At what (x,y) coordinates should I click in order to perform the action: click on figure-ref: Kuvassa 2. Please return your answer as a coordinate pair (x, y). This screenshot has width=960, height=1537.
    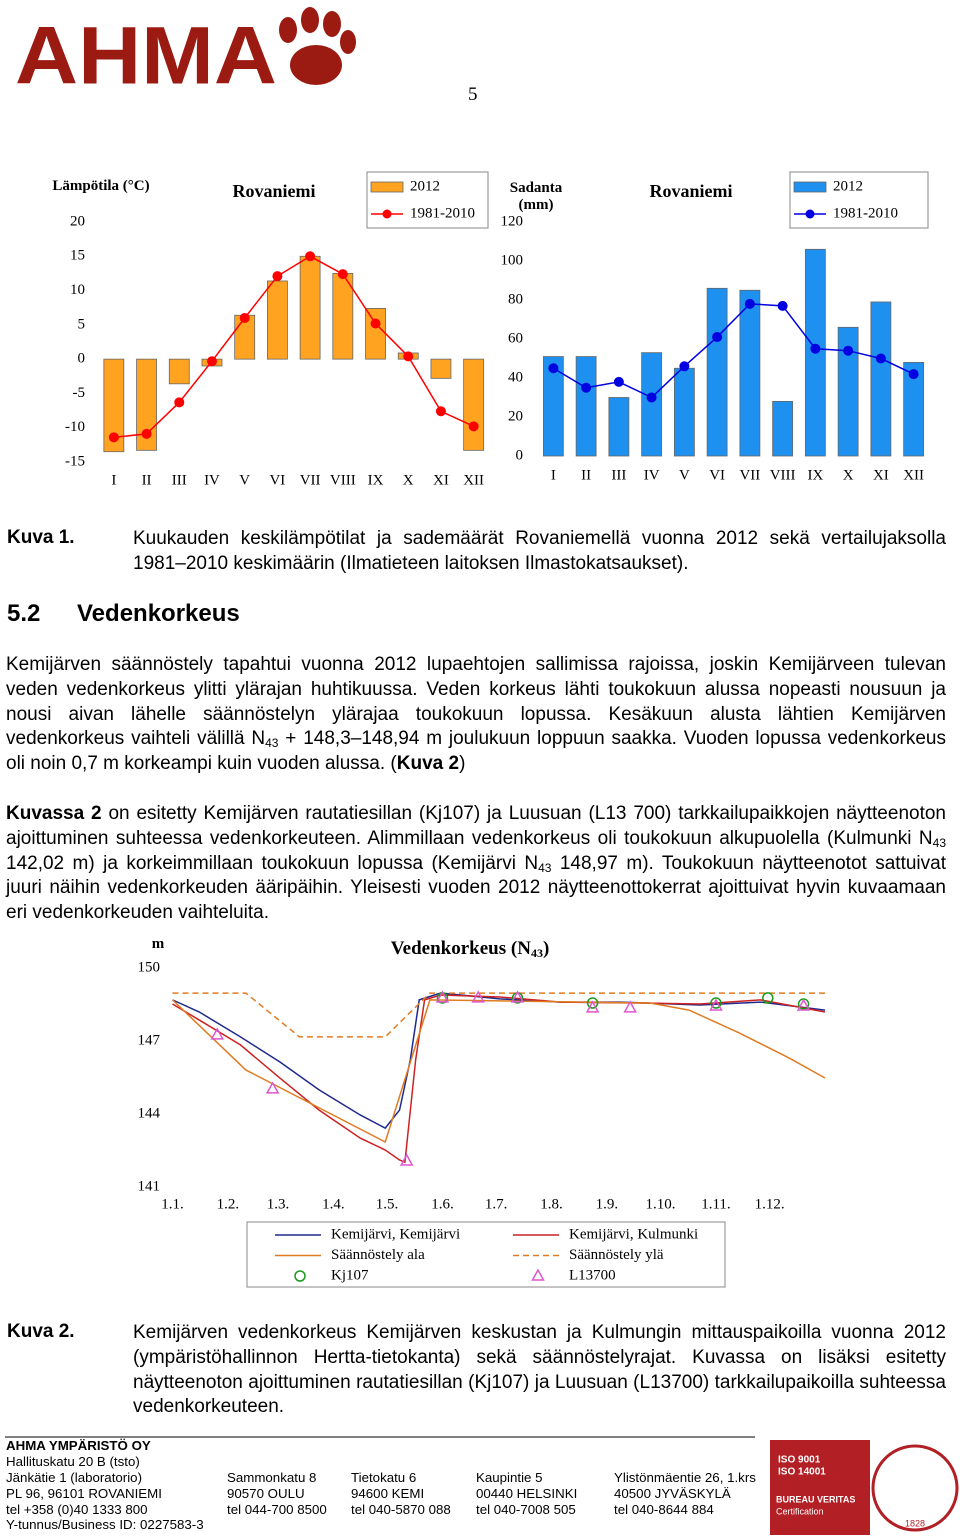
    Looking at the image, I should click on (54, 813).